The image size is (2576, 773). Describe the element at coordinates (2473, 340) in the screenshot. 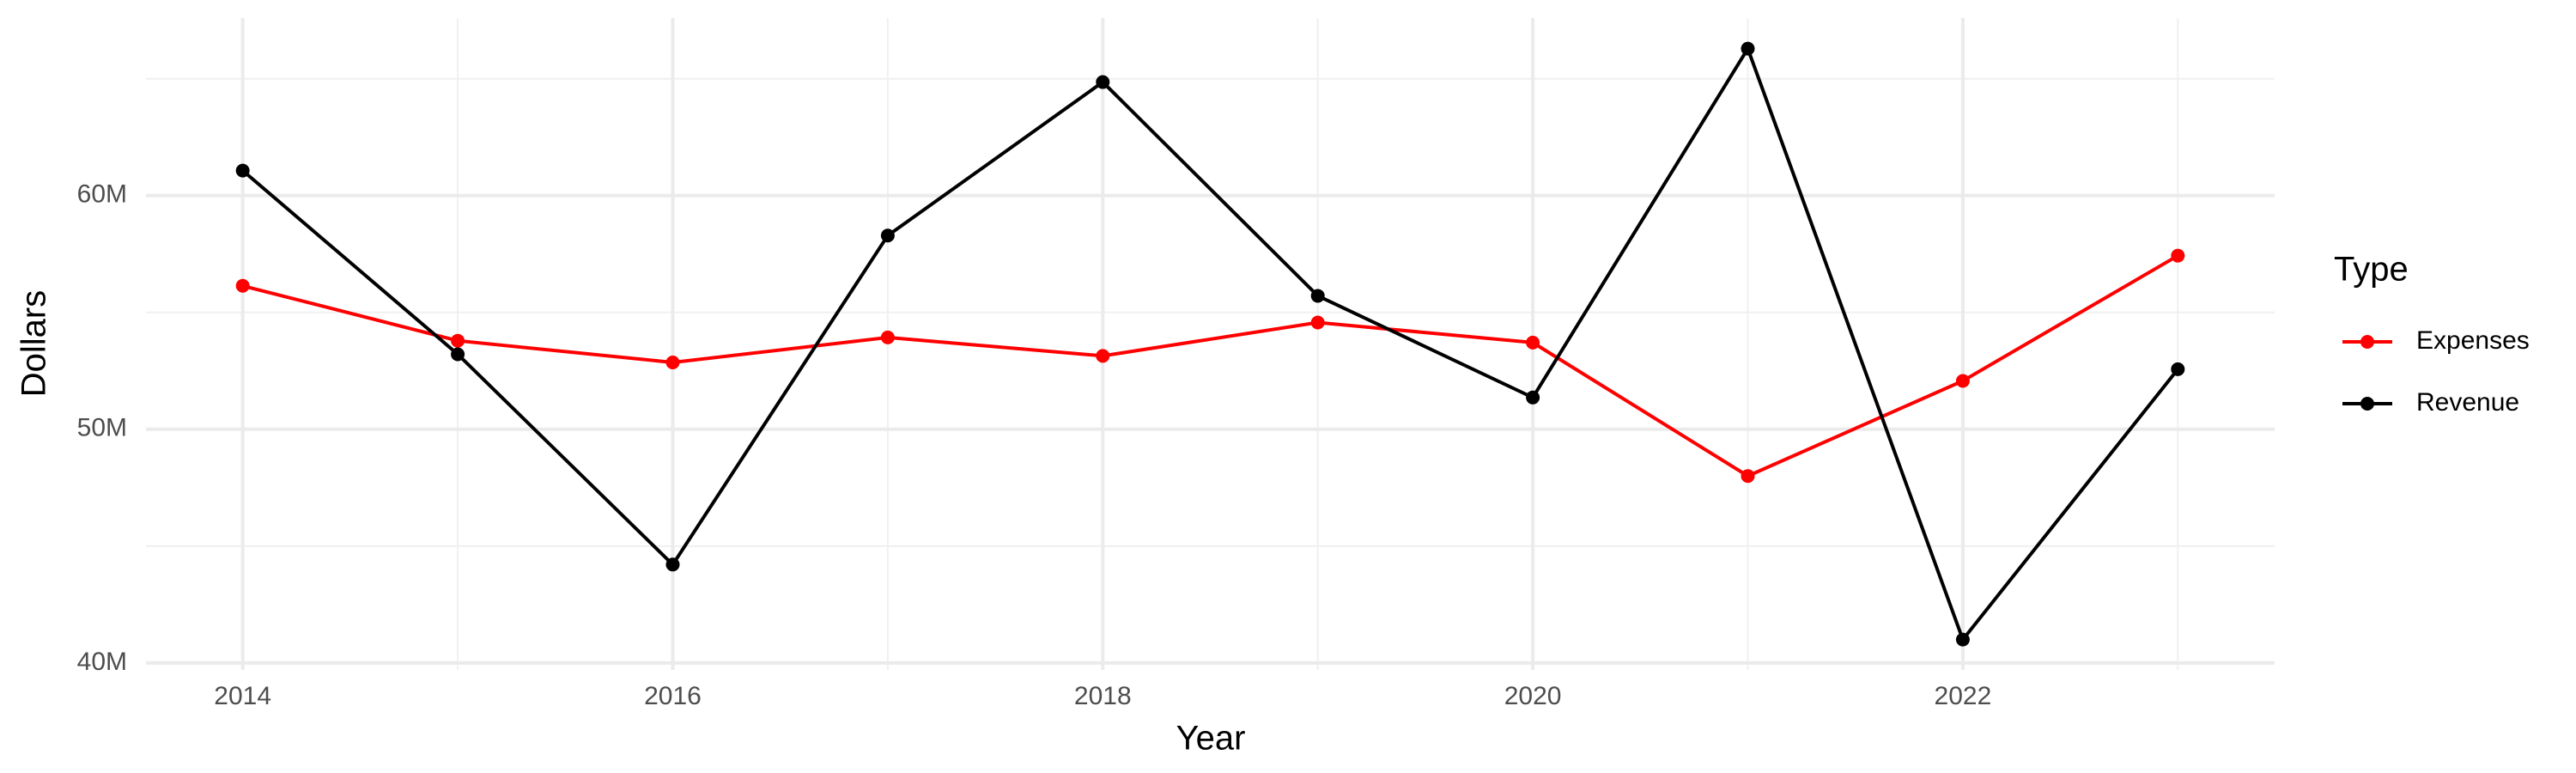

I see `legend-label: Expenses` at that location.